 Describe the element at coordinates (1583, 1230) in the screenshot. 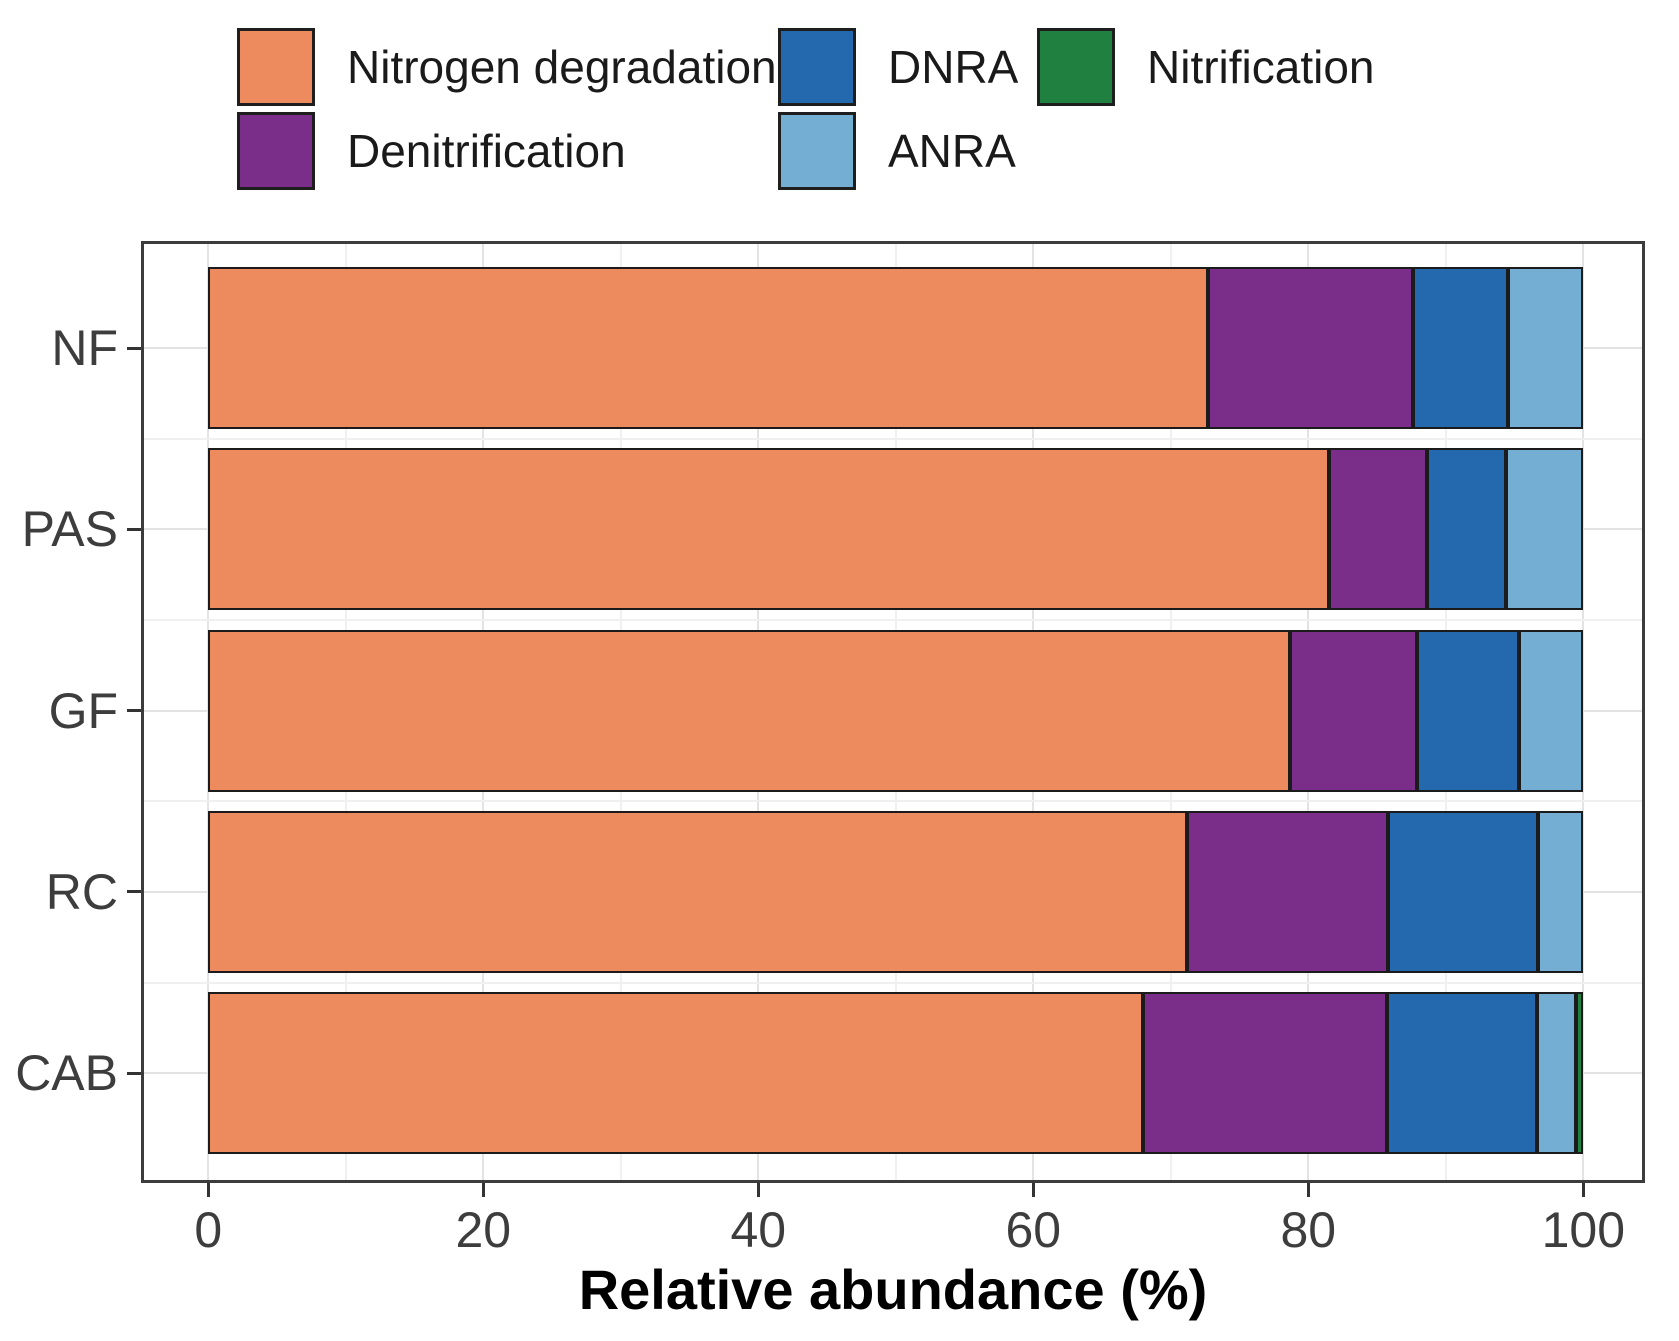

I see `x-tick-label-100: 100` at that location.